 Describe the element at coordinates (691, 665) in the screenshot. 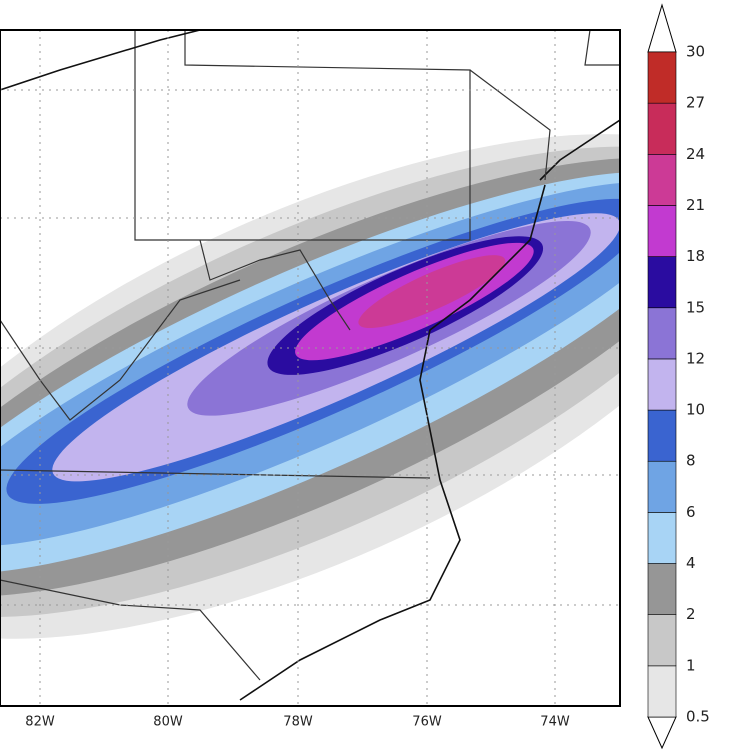

I see `colorbar-label: 1` at that location.